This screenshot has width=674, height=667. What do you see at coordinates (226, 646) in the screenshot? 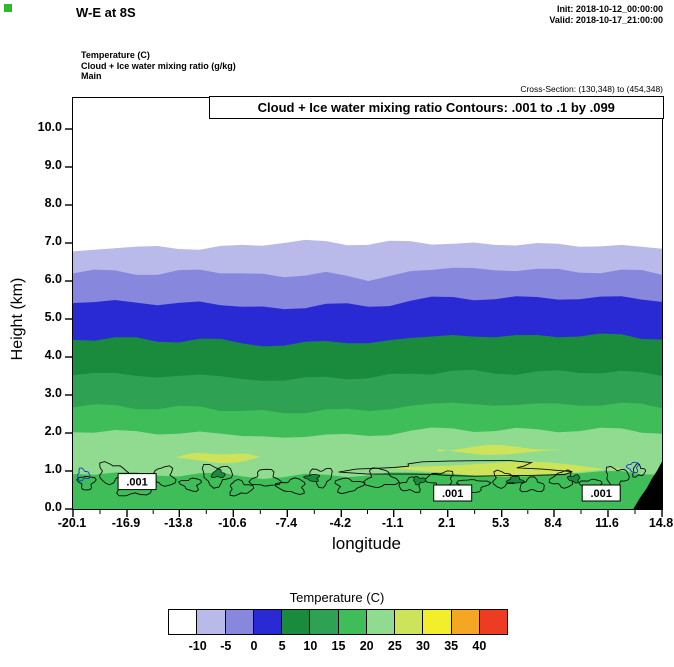
I see `colorbar-tick-label: -5` at bounding box center [226, 646].